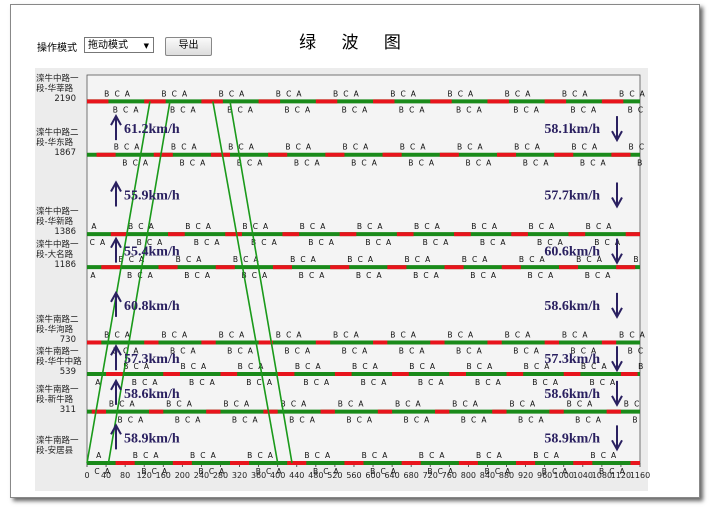 The image size is (711, 518). Describe the element at coordinates (152, 394) in the screenshot. I see `up-speed: 58.6km/h` at that location.